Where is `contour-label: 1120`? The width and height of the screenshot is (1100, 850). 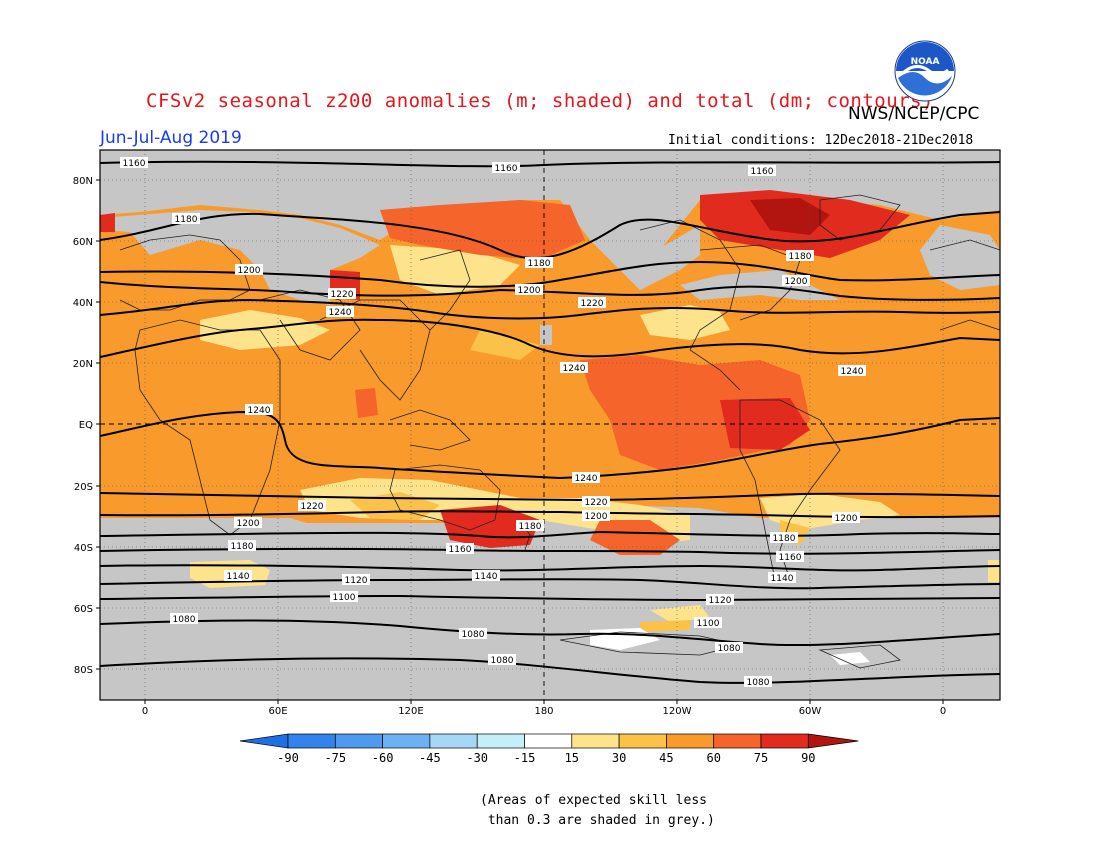 contour-label: 1120 is located at coordinates (356, 580).